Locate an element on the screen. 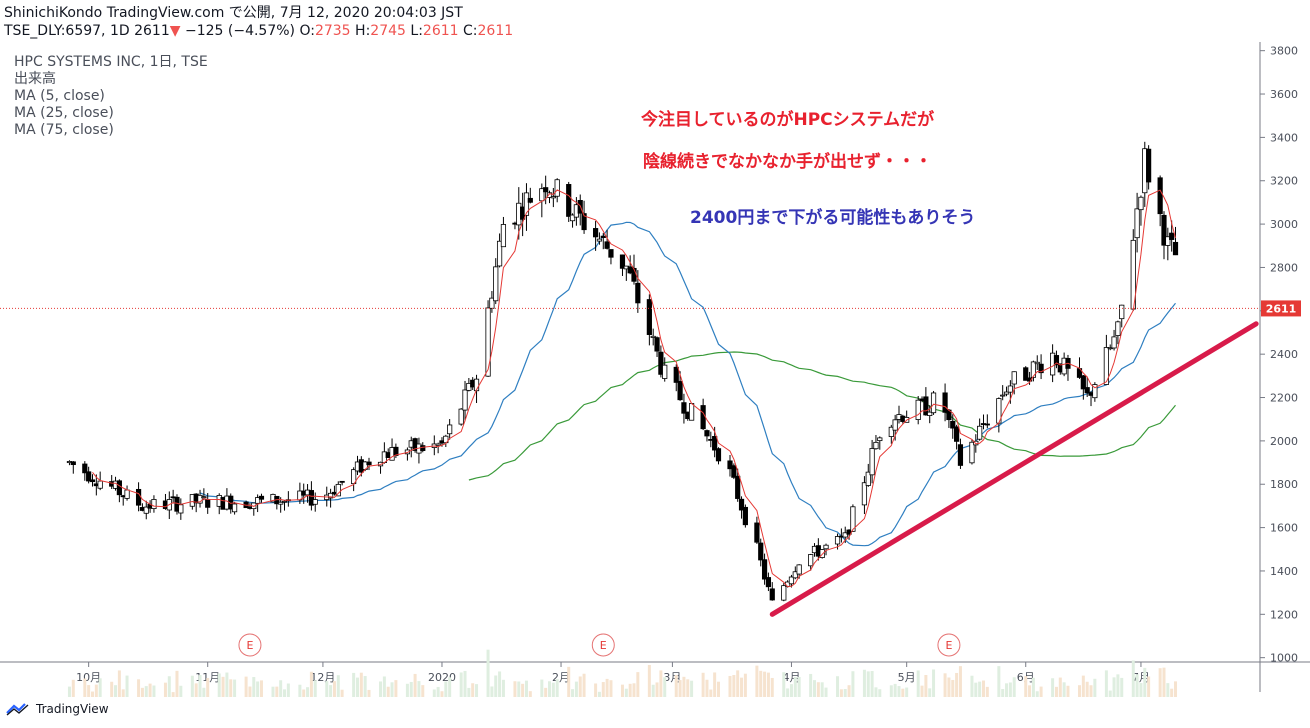 Image resolution: width=1310 pixels, height=728 pixels. legend-ma25: MA (25, close) is located at coordinates (64, 113).